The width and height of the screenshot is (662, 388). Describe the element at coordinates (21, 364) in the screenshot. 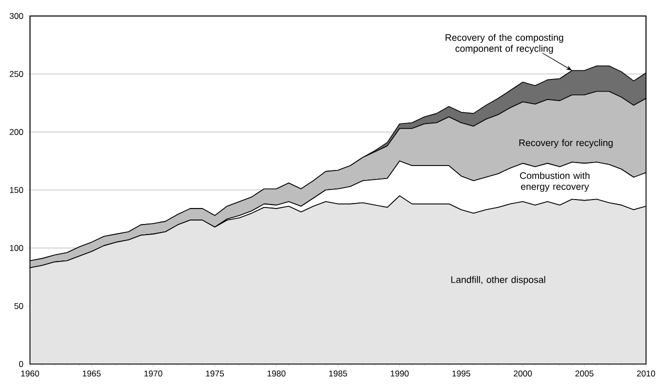

I see `y-tick-label: 0` at that location.